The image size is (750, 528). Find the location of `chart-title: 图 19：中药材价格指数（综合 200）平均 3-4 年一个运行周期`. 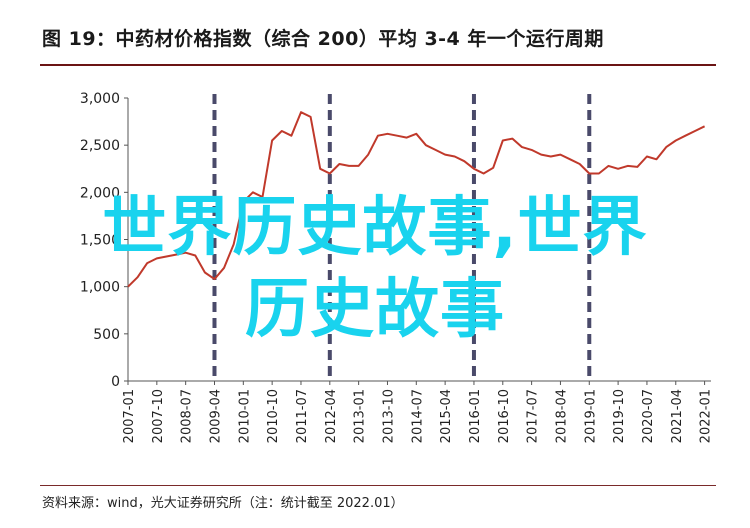

chart-title: 图 19：中药材价格指数（综合 200）平均 3-4 年一个运行周期 is located at coordinates (323, 39).